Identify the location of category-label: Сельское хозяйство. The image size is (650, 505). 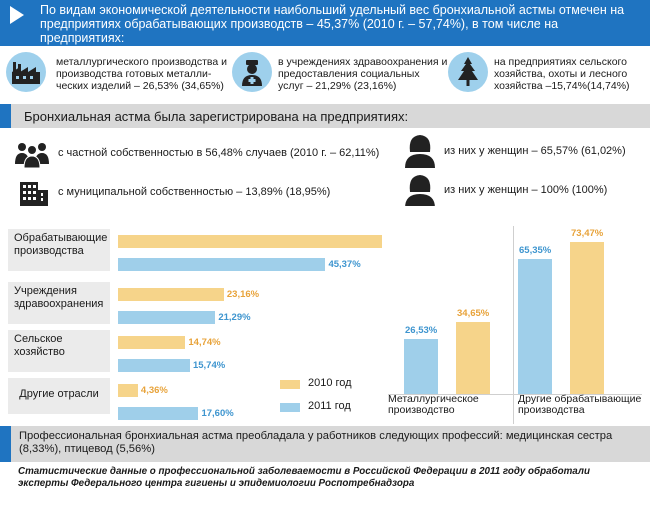
(59, 351).